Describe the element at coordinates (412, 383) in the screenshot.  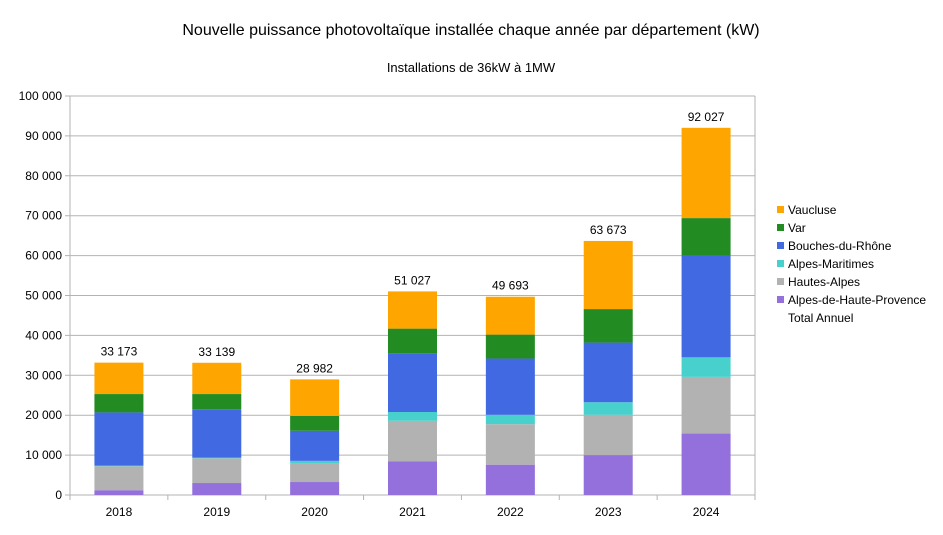
I see `bar-segment-bouches-du-rh-ne-2021` at that location.